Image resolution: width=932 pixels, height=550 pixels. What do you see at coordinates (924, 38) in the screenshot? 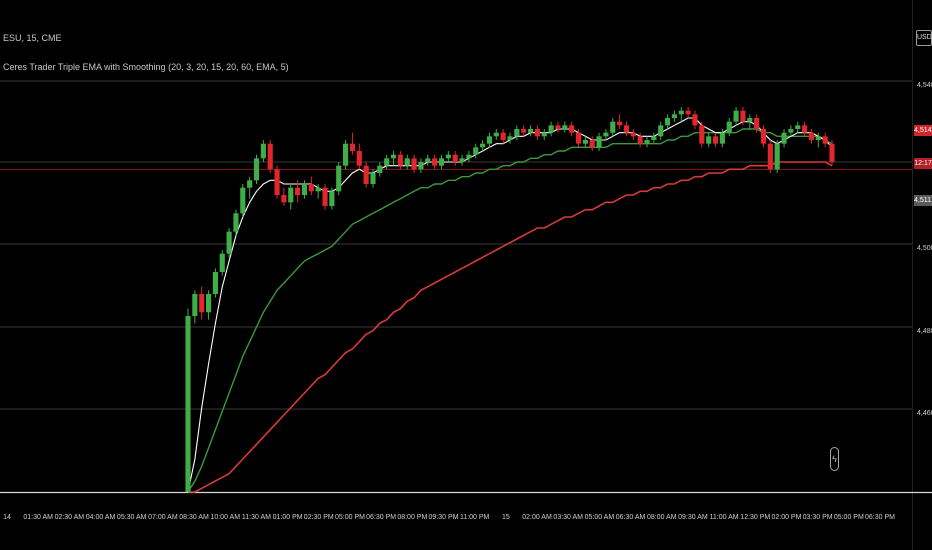
I see `currency-button: USD` at bounding box center [924, 38].